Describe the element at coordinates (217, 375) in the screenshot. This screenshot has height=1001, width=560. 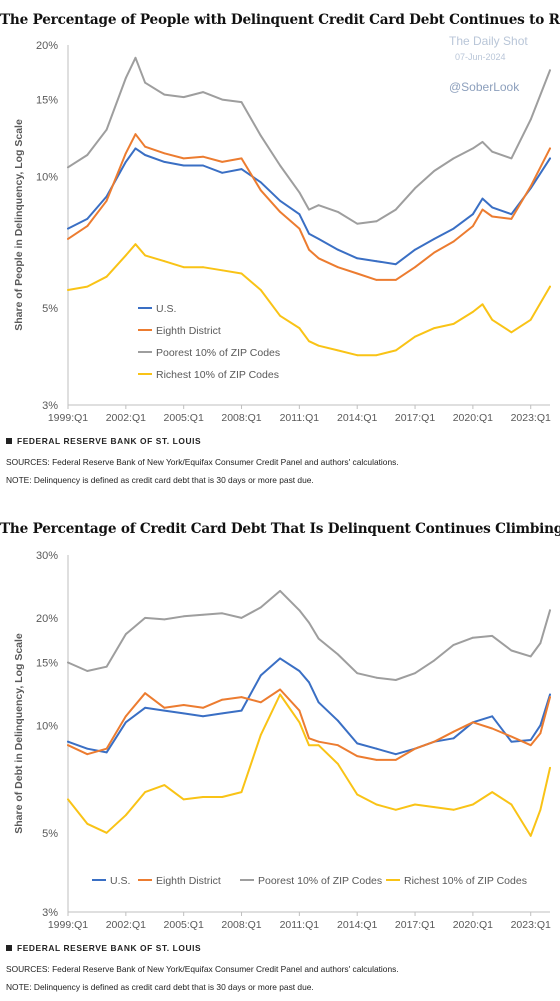
I see `legend-label: Richest 10% of ZIP Codes` at that location.